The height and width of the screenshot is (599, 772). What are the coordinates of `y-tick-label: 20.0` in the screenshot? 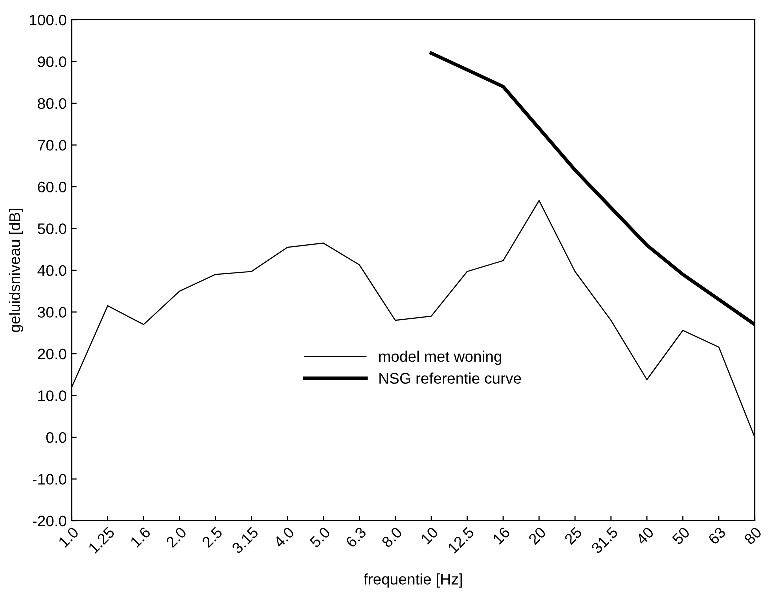 It's located at (52, 354).